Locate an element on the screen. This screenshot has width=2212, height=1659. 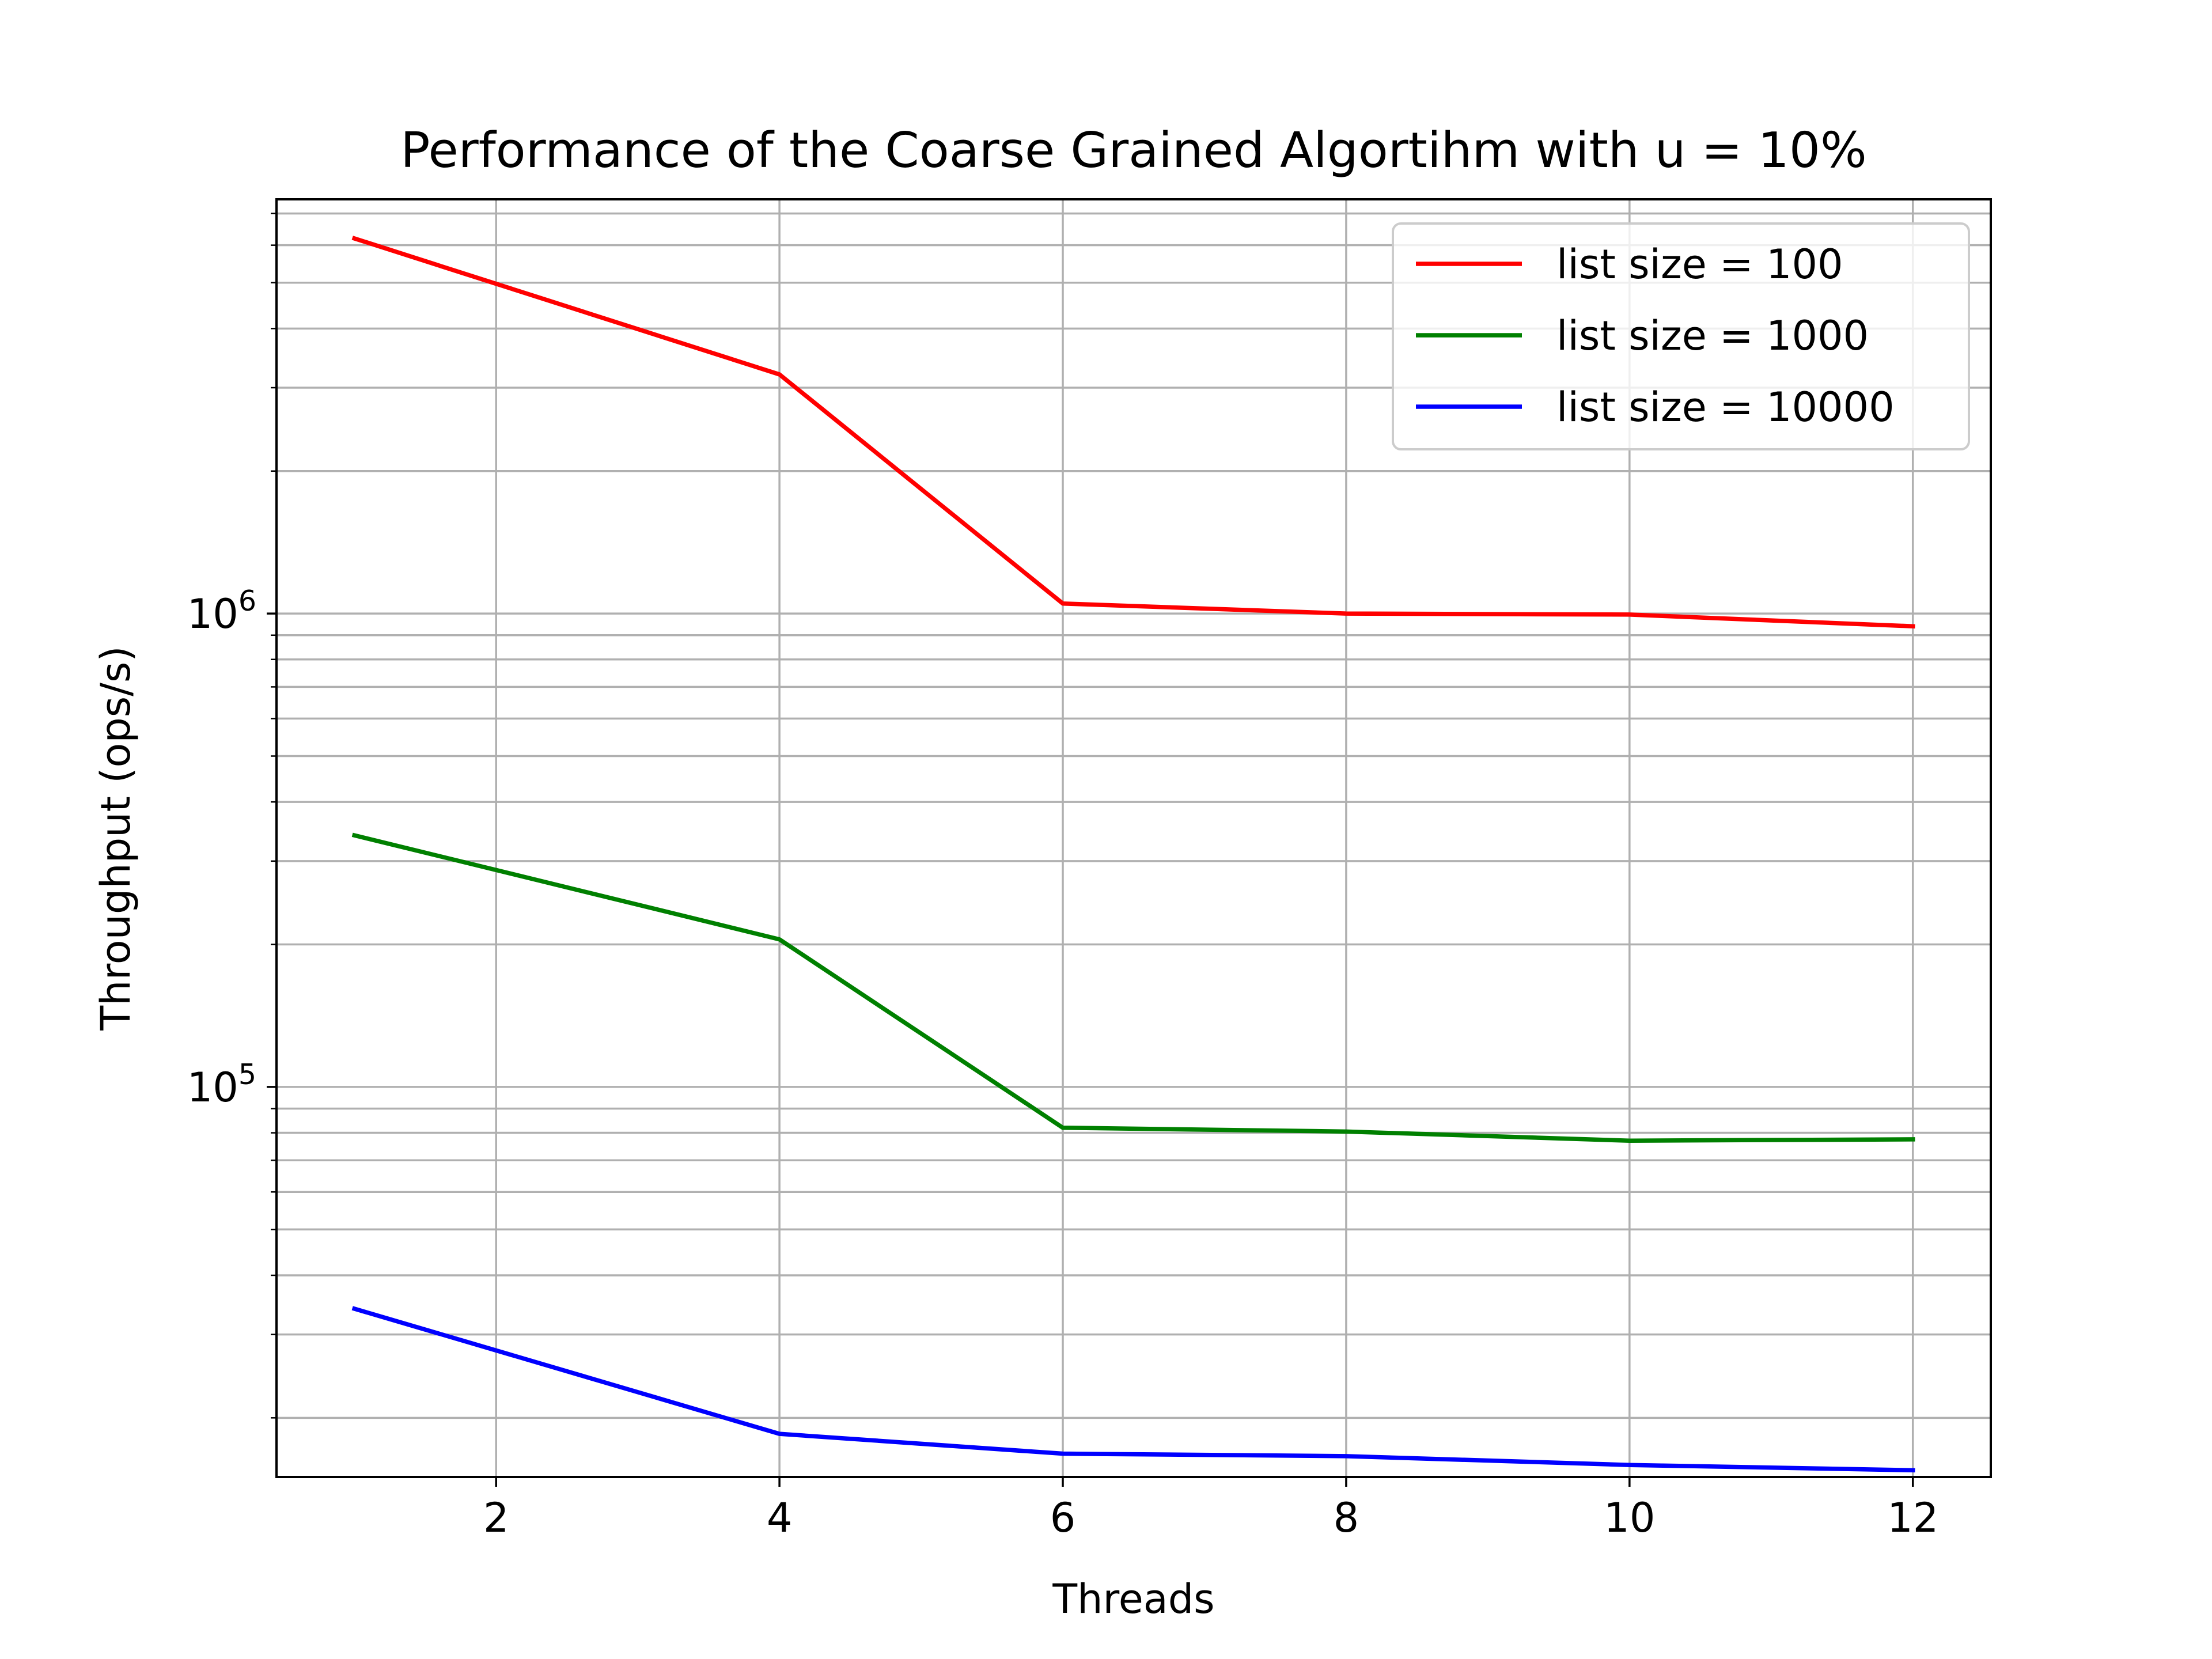
x-tick-label: 12 is located at coordinates (1912, 1517).